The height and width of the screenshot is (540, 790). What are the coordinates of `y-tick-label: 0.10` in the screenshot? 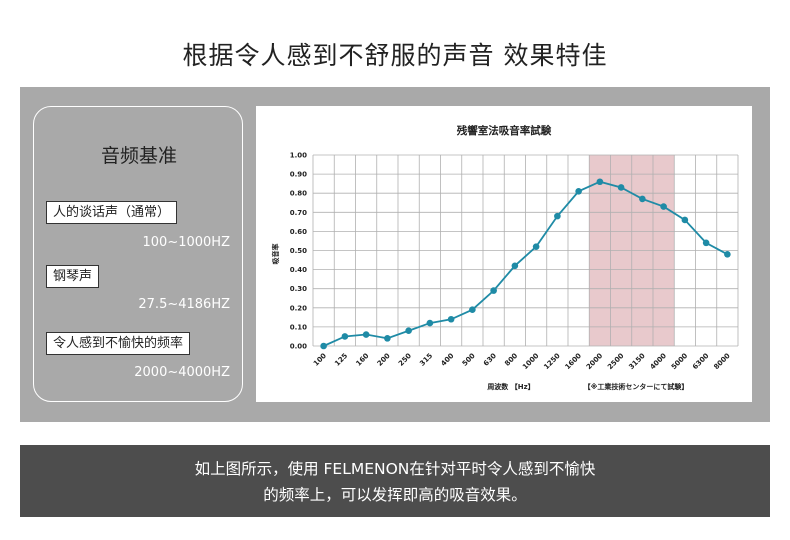 It's located at (298, 327).